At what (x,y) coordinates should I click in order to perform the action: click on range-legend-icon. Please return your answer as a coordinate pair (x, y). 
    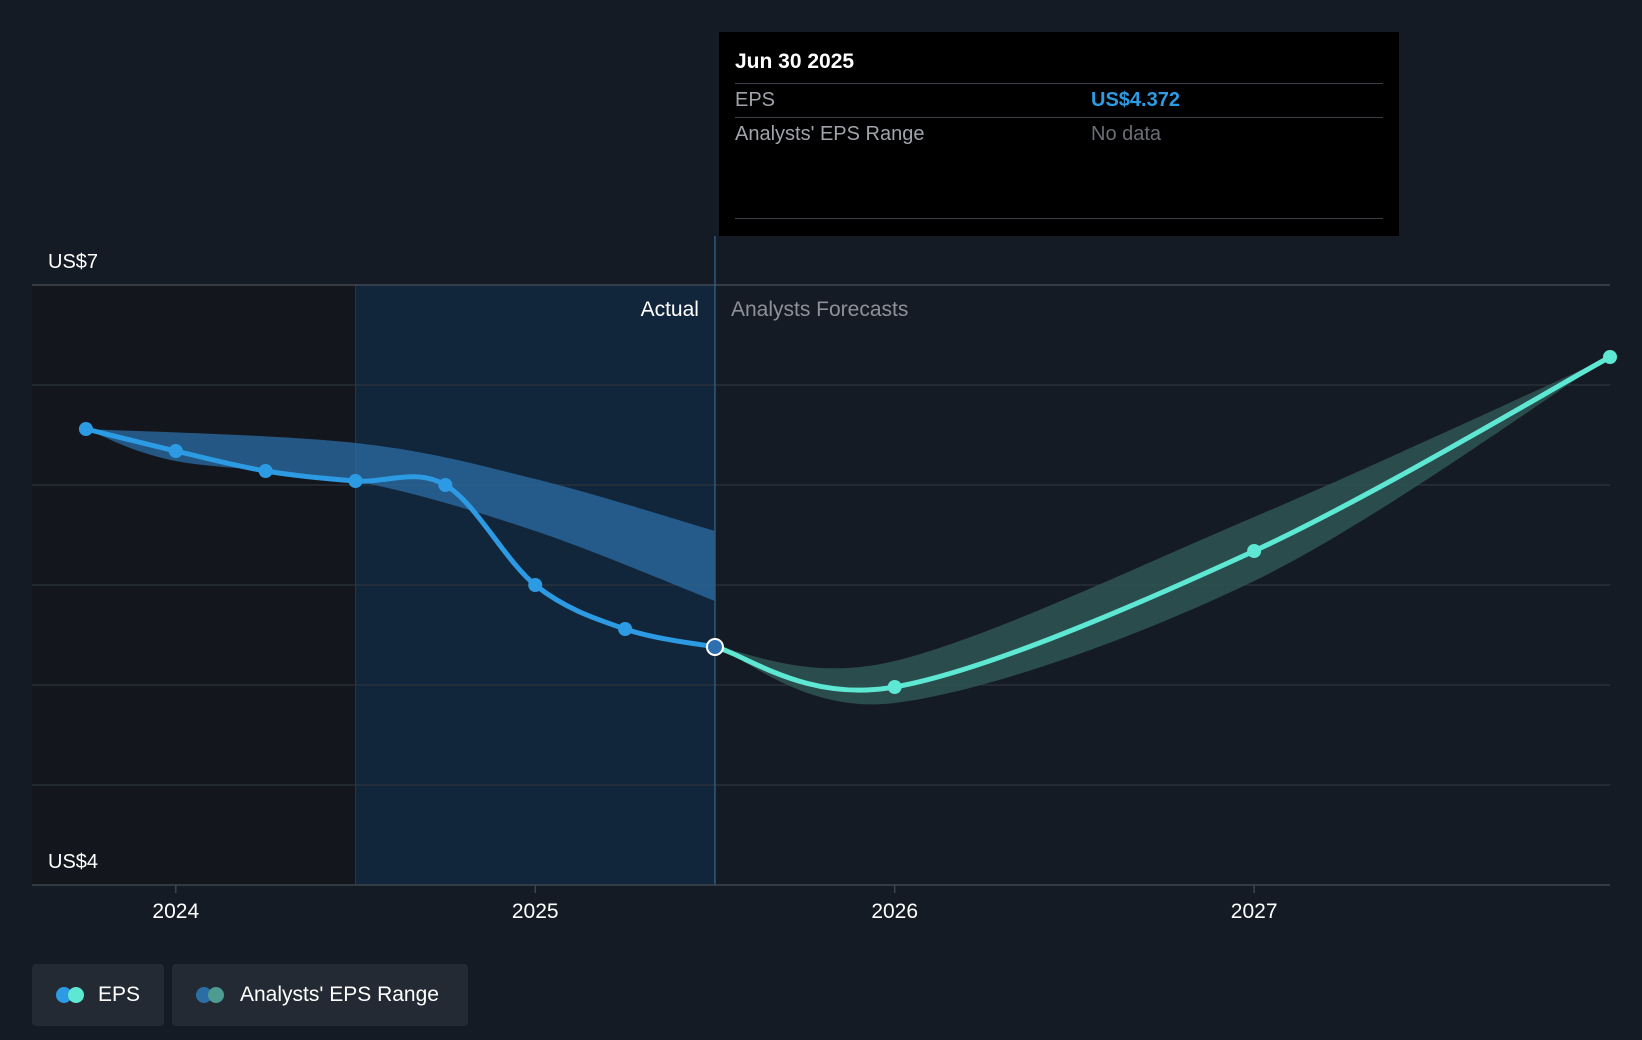
    Looking at the image, I should click on (211, 995).